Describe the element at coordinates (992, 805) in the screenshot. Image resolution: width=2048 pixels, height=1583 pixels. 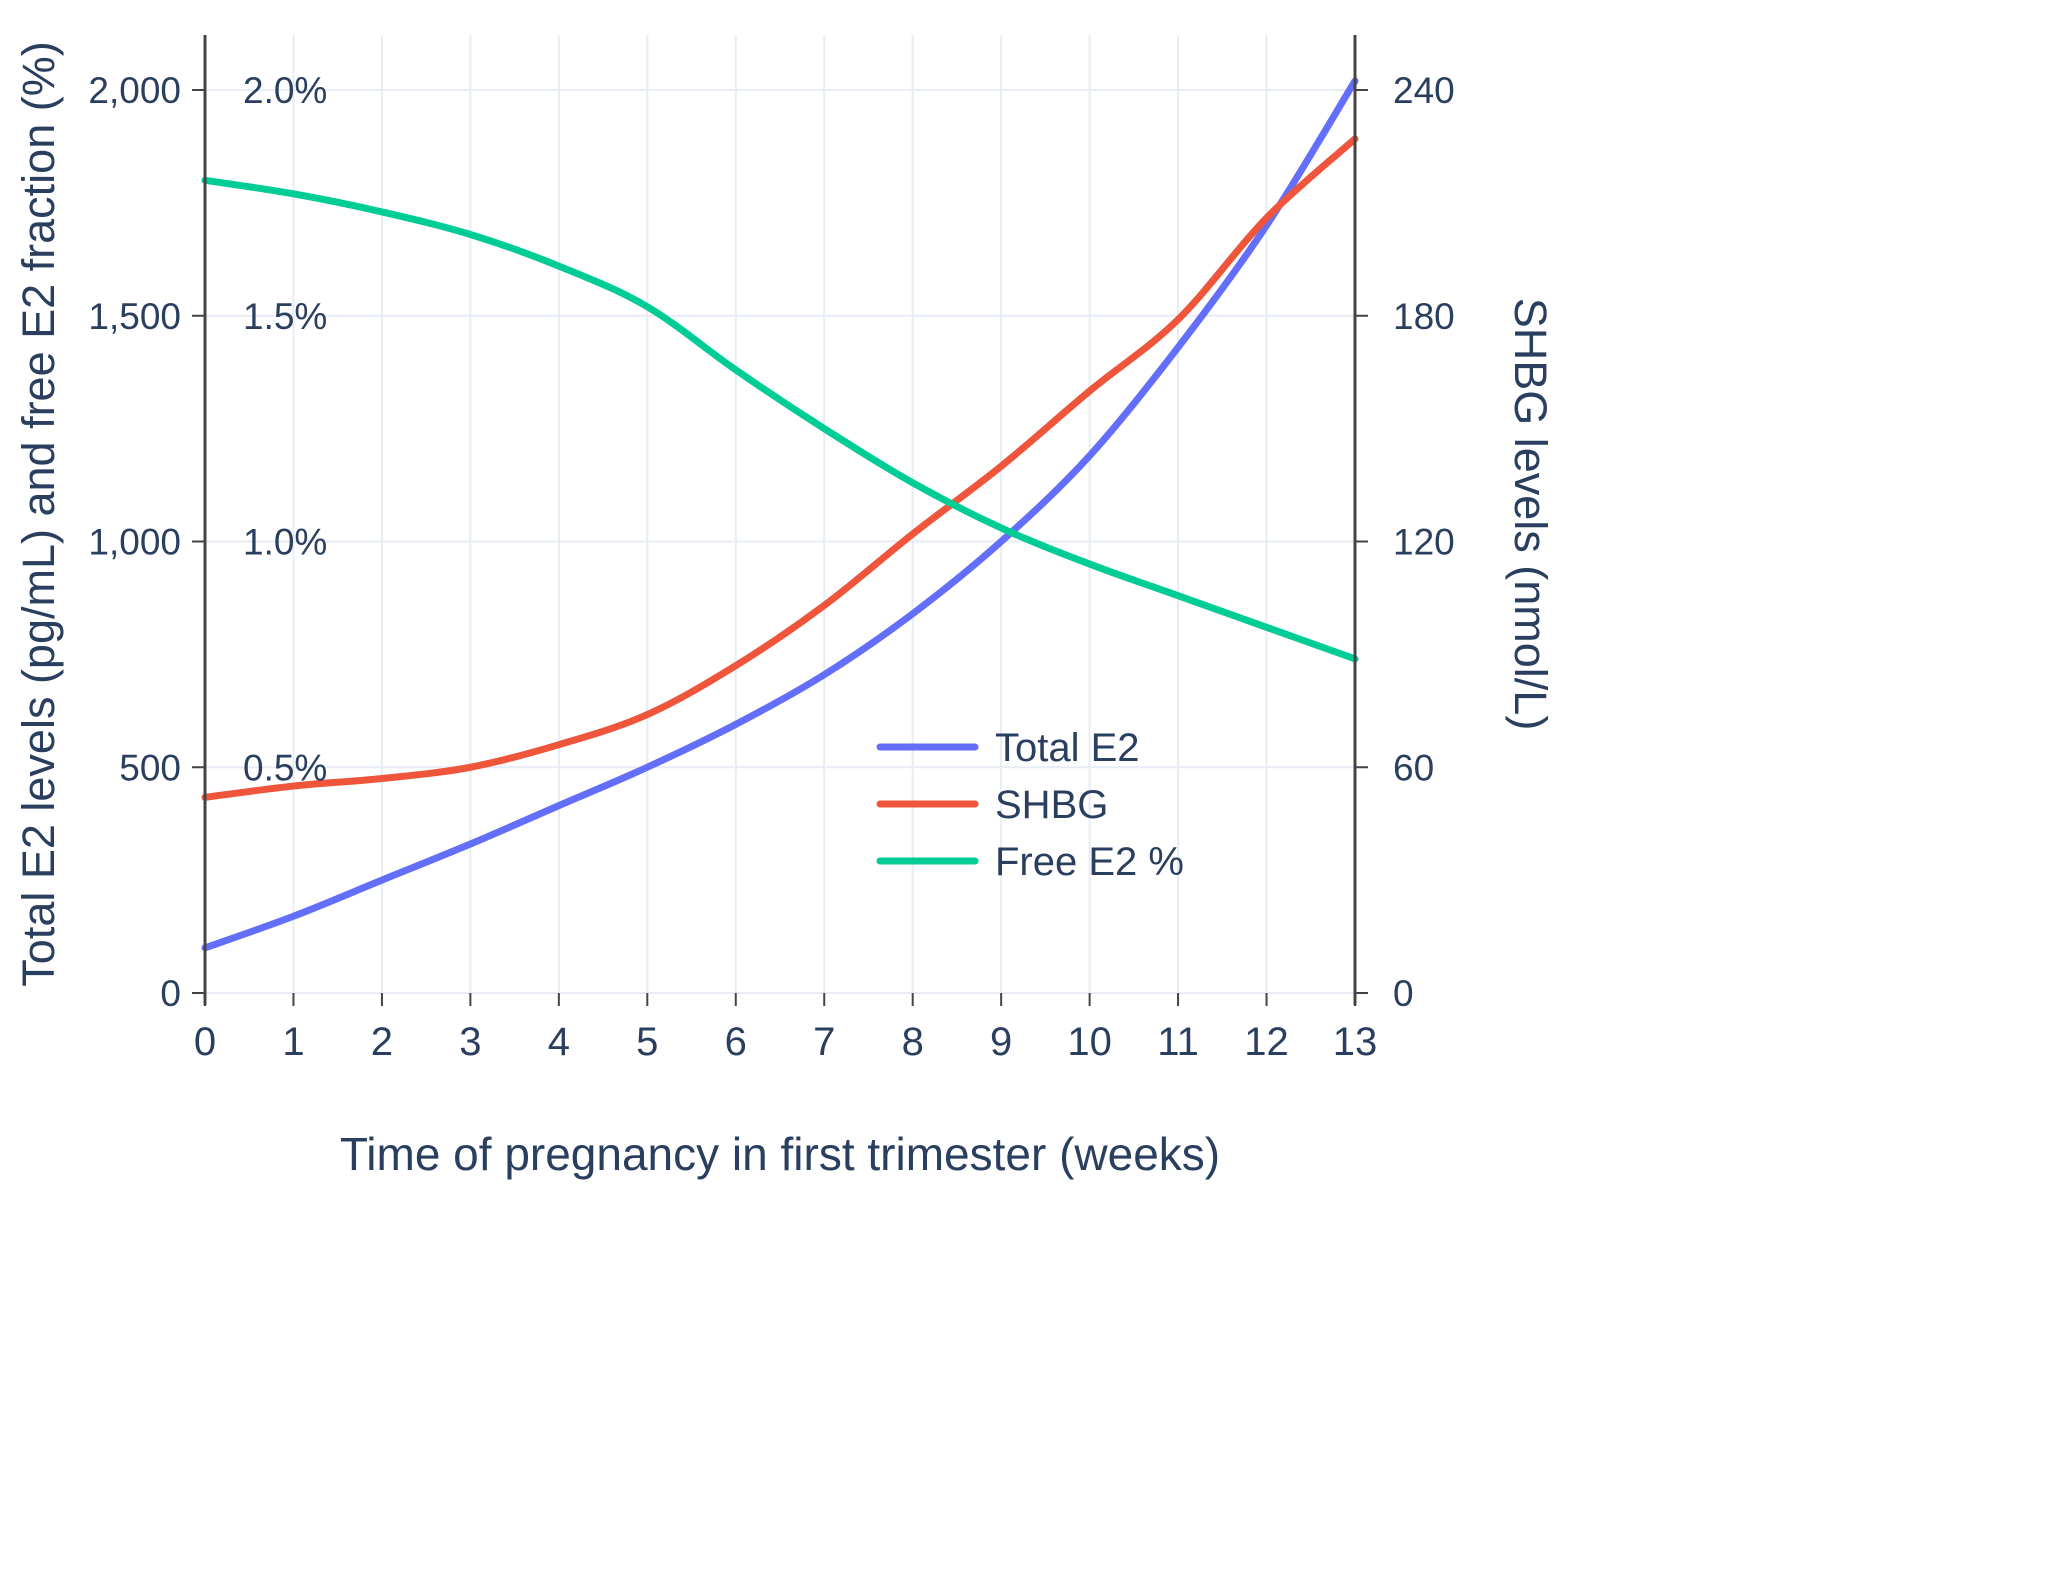
I see `legend-item-shbg: SHBG` at that location.